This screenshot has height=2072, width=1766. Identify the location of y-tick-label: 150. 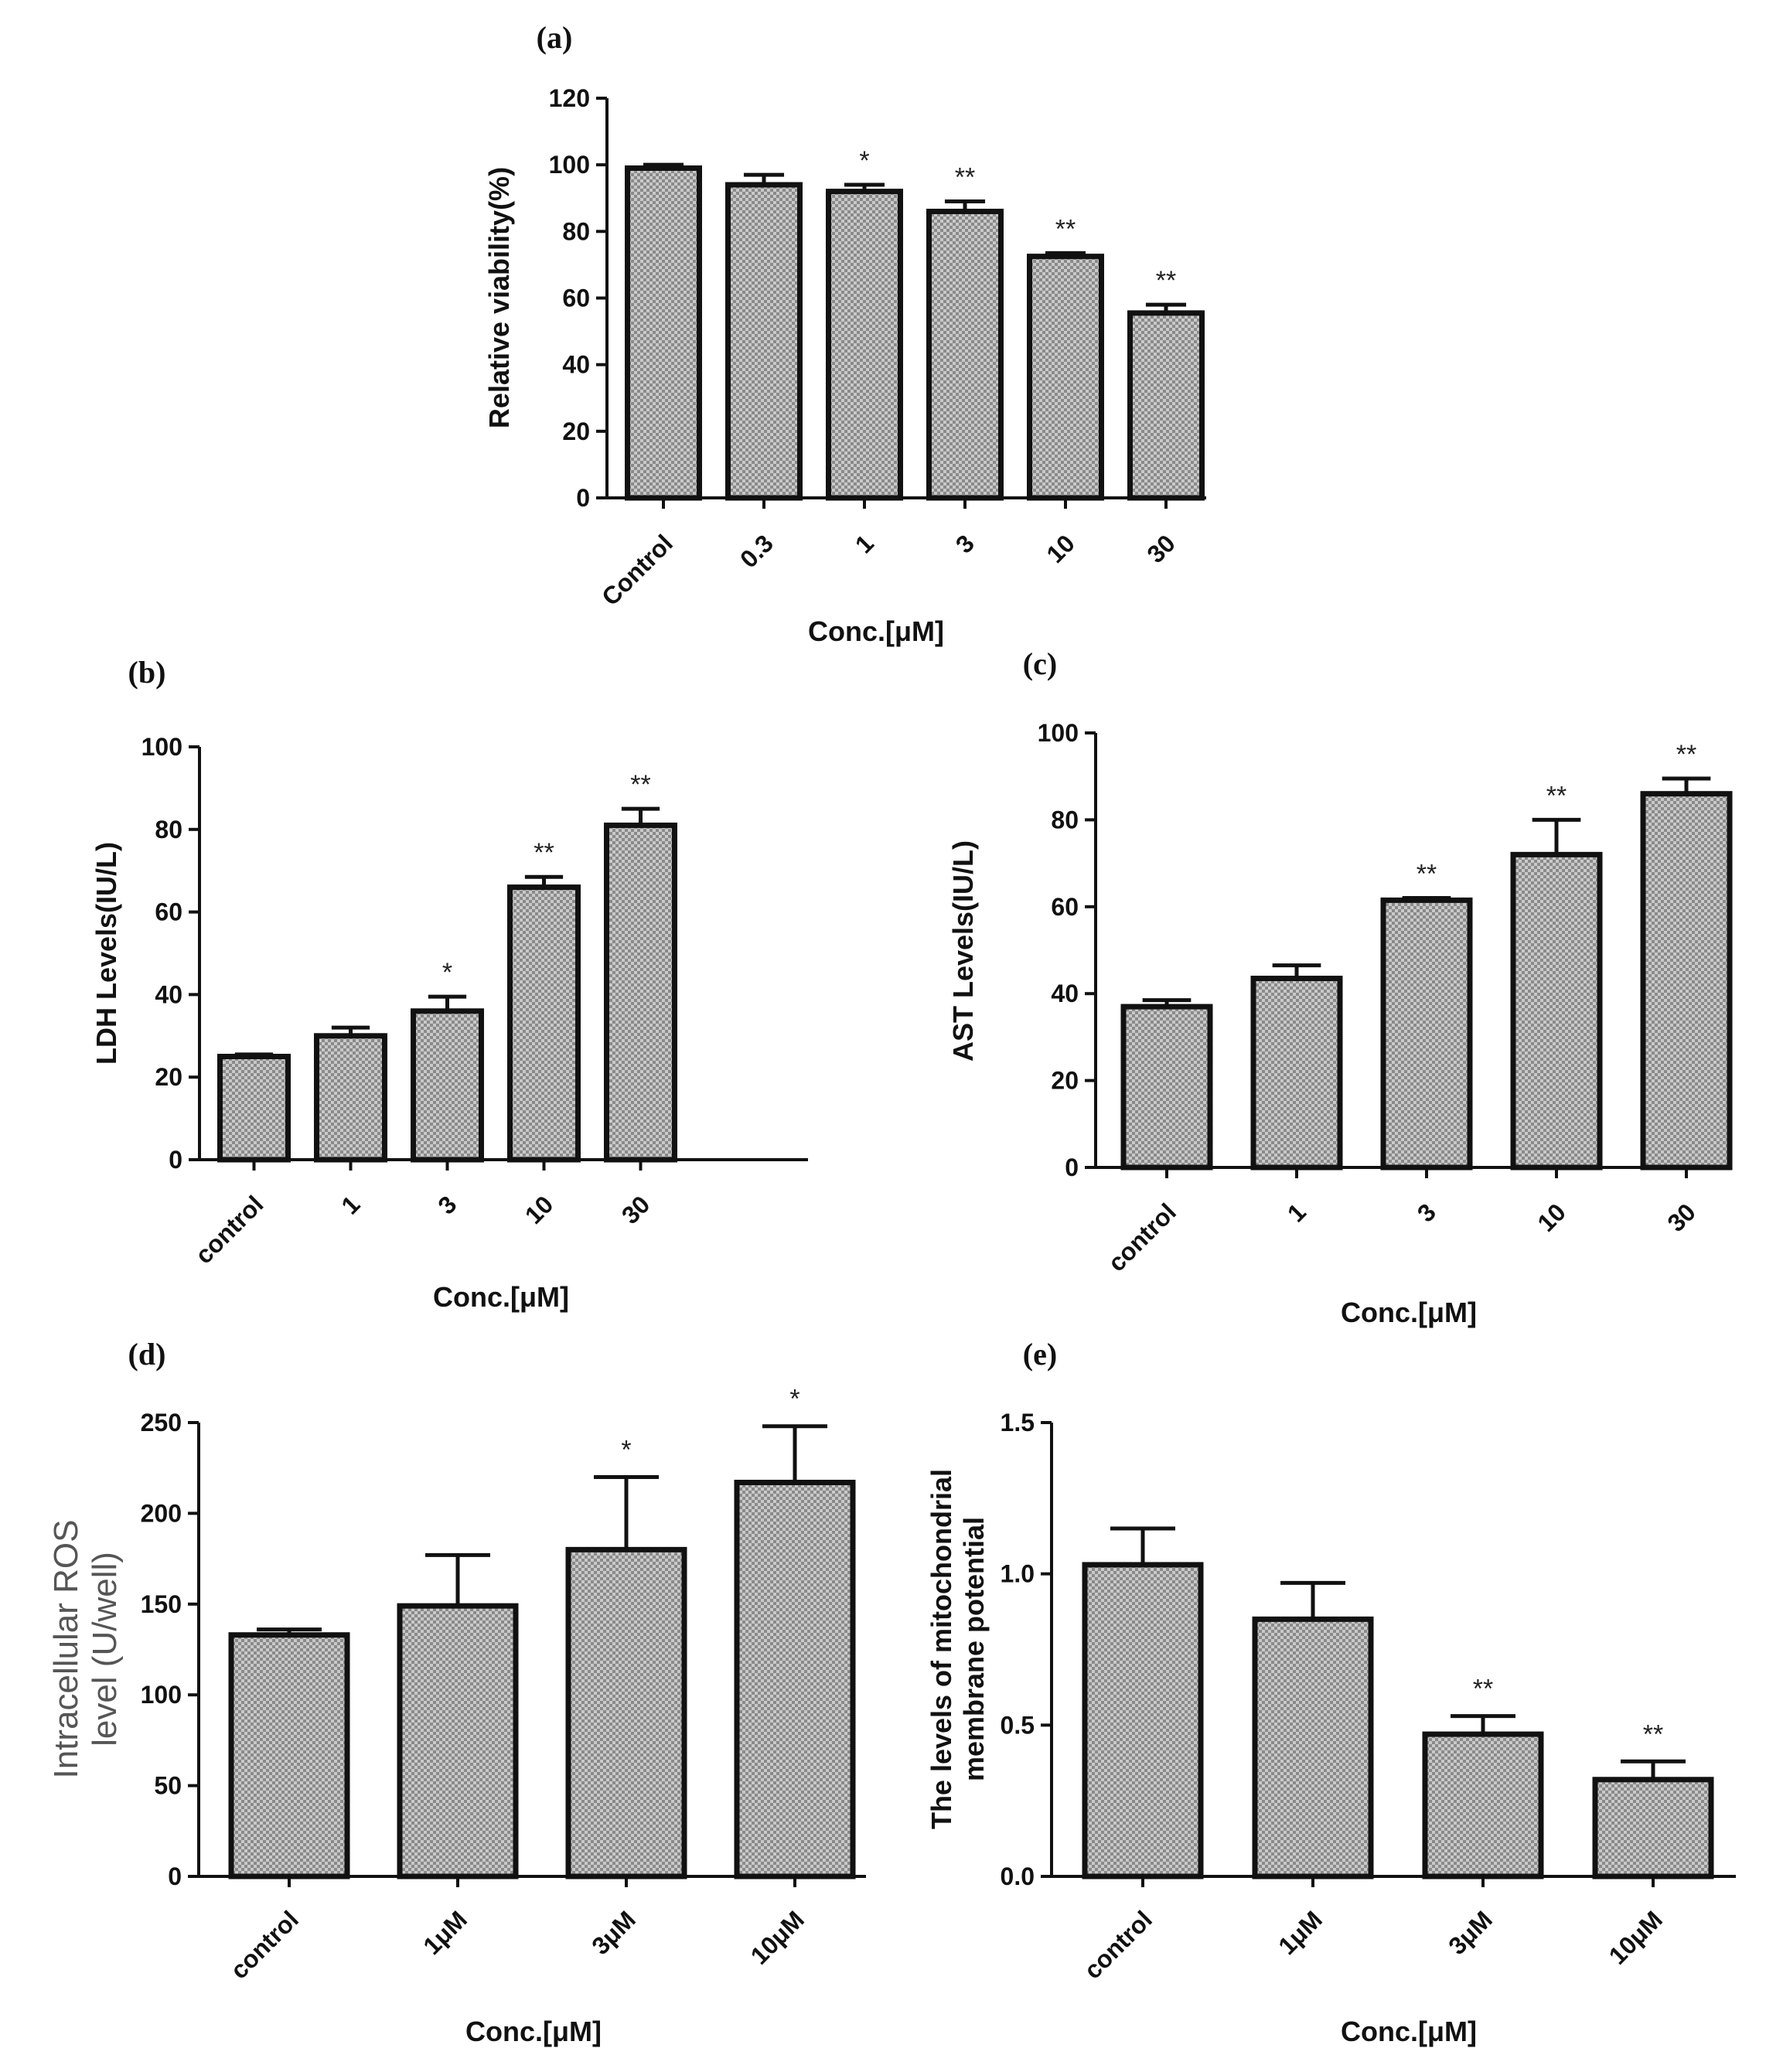
(161, 1604).